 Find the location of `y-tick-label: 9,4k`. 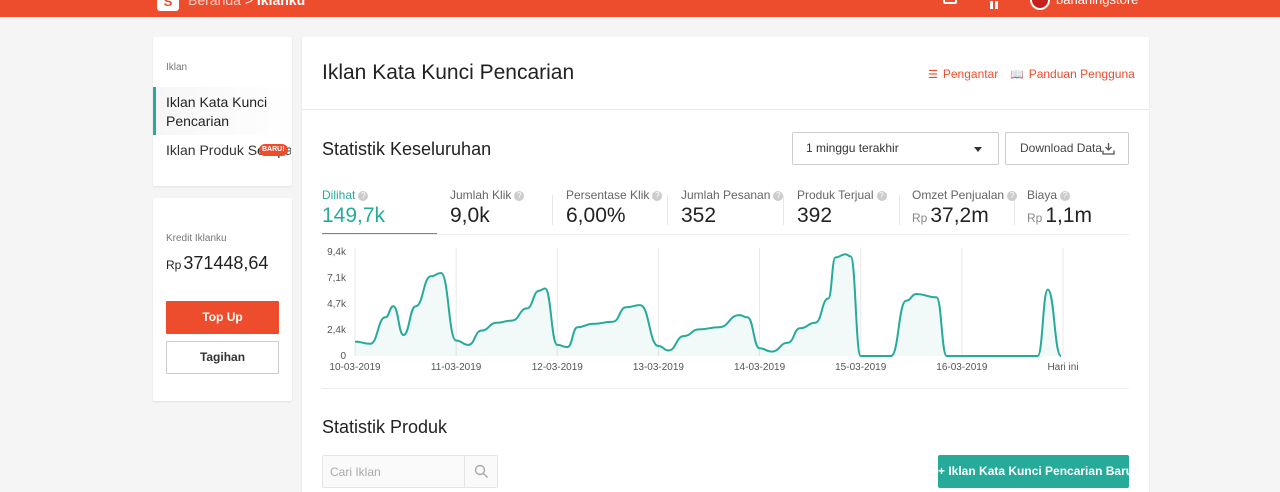

y-tick-label: 9,4k is located at coordinates (337, 252).